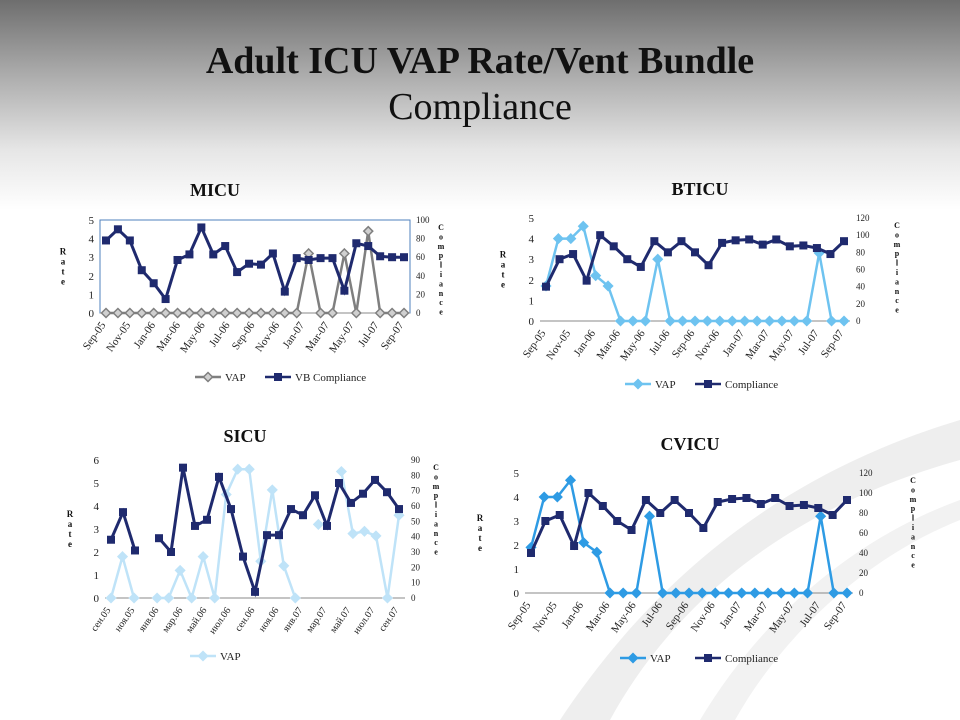 Image resolution: width=960 pixels, height=720 pixels. I want to click on chart-title: SICU, so click(244, 436).